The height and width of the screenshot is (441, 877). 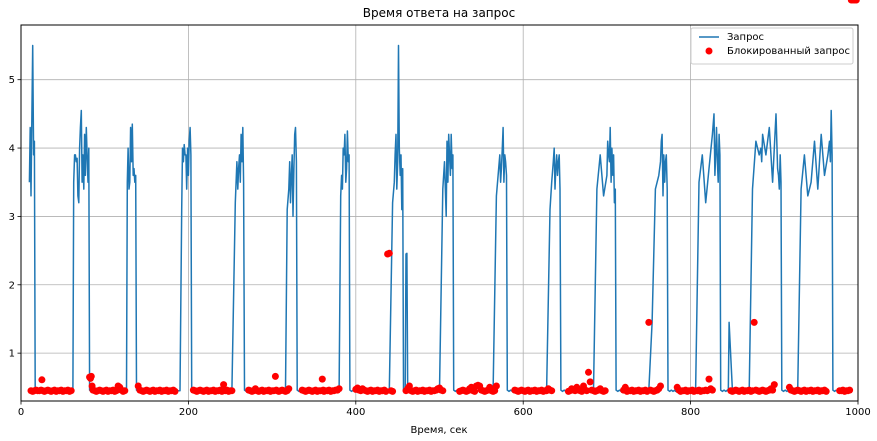 What do you see at coordinates (745, 37) in the screenshot?
I see `legend-line-label: Запрос` at bounding box center [745, 37].